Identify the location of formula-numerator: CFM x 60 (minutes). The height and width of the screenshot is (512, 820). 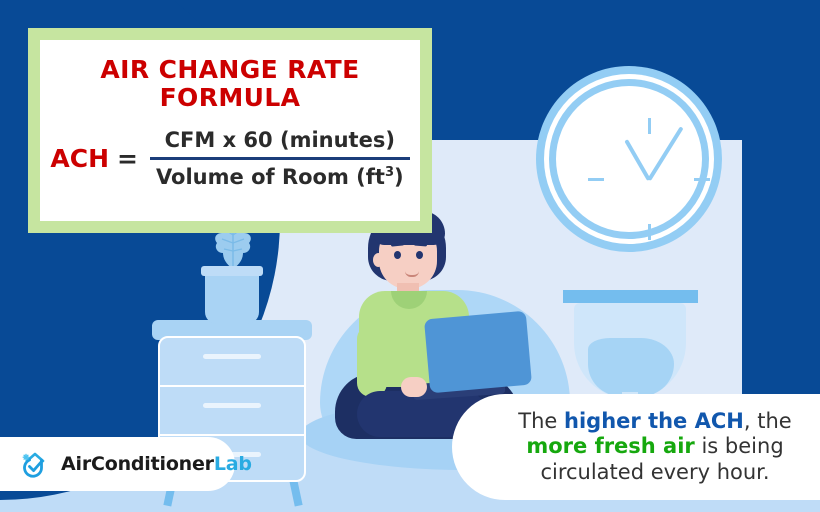
(279, 140).